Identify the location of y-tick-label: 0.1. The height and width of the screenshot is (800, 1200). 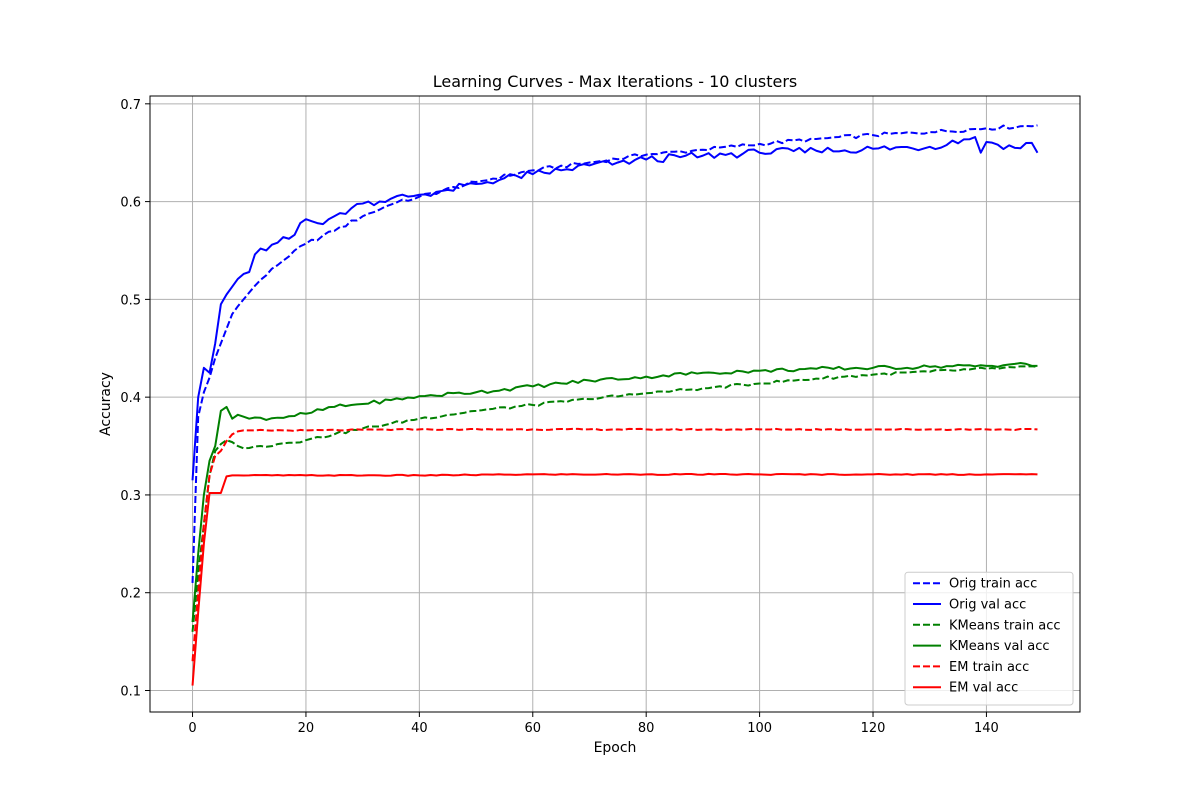
(130, 691).